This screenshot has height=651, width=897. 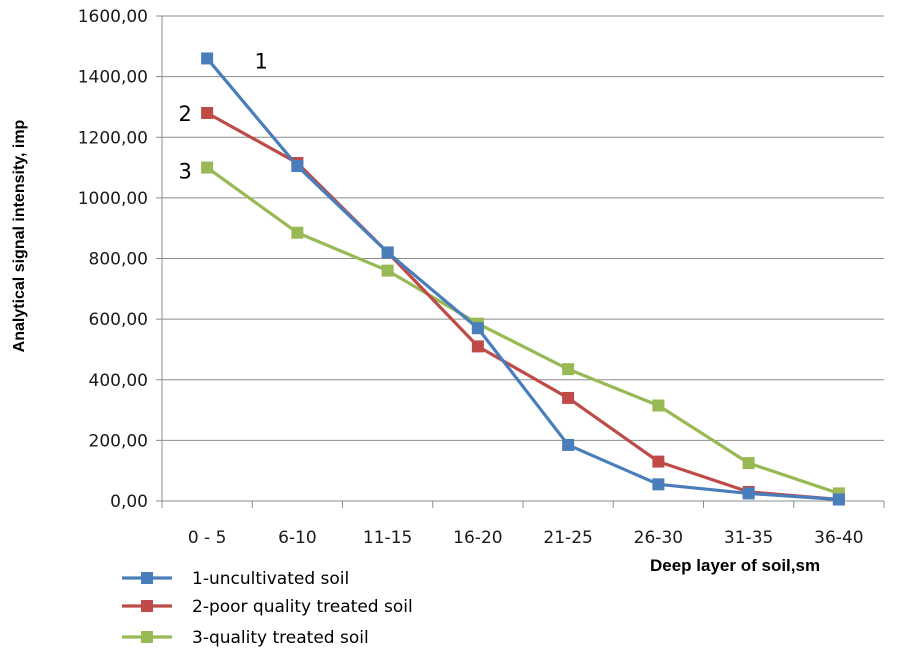 What do you see at coordinates (526, 538) in the screenshot?
I see `x-tick-labels: 0 - 5 6-10 11-15 16-20 21-25 26-30 31-35 36-40` at bounding box center [526, 538].